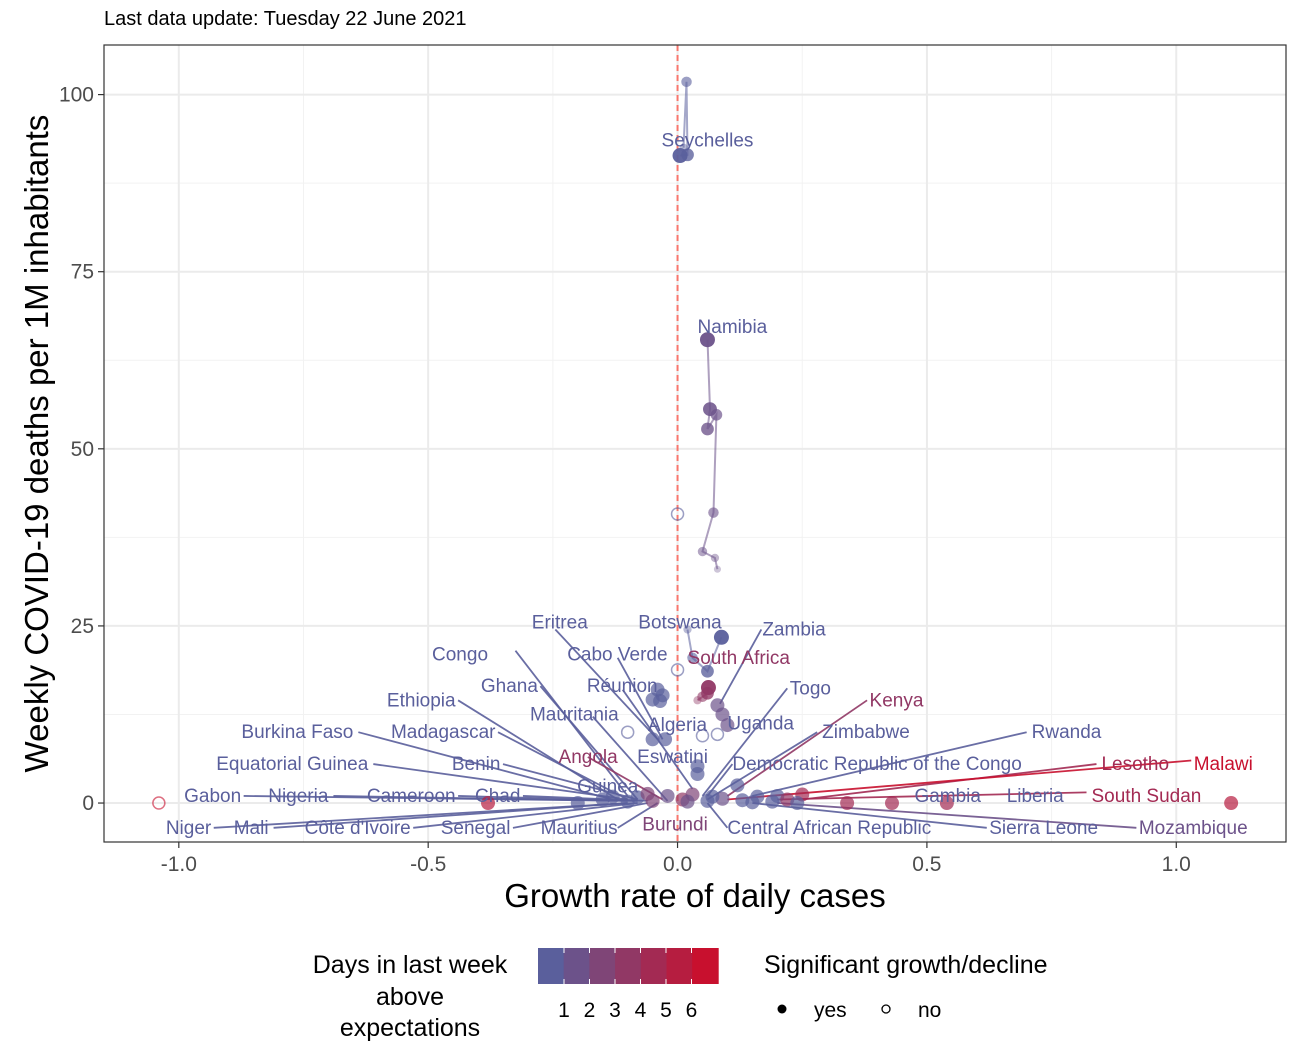  What do you see at coordinates (700, 390) in the screenshot?
I see `country-trails` at bounding box center [700, 390].